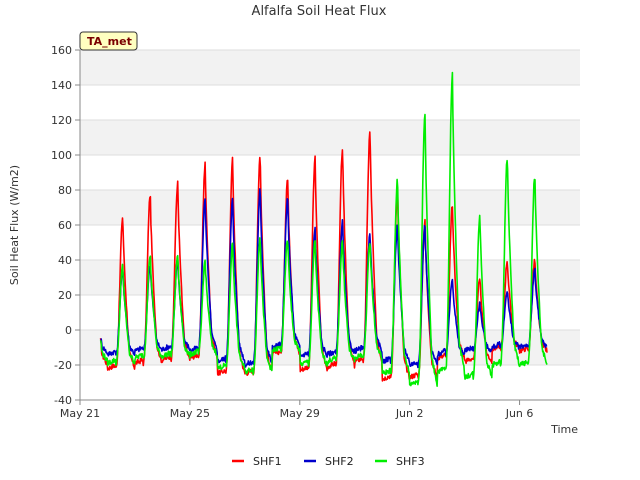 Image resolution: width=640 pixels, height=480 pixels. What do you see at coordinates (267, 461) in the screenshot?
I see `legend-label-shf1: SHF1` at bounding box center [267, 461].